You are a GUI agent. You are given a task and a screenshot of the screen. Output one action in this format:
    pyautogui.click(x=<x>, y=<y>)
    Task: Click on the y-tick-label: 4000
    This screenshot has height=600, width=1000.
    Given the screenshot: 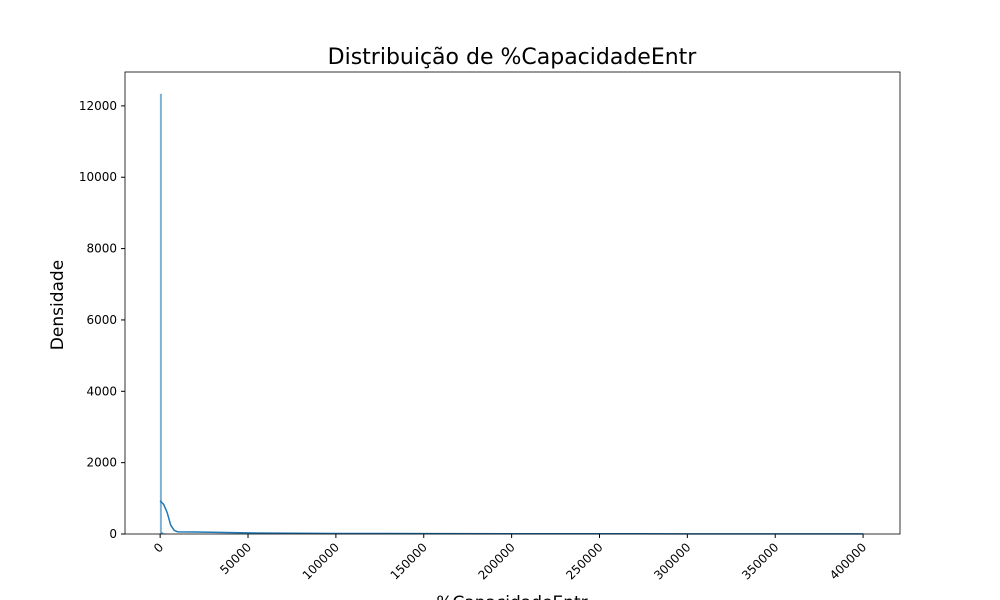 What is the action you would take?
    pyautogui.click(x=101, y=391)
    